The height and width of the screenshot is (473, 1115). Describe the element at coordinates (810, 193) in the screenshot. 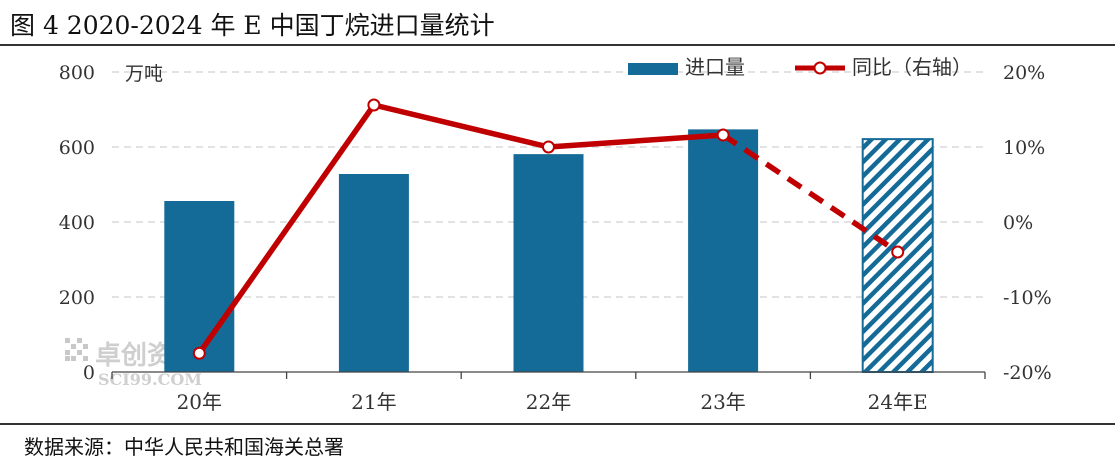

I see `line-segment-dashed` at that location.